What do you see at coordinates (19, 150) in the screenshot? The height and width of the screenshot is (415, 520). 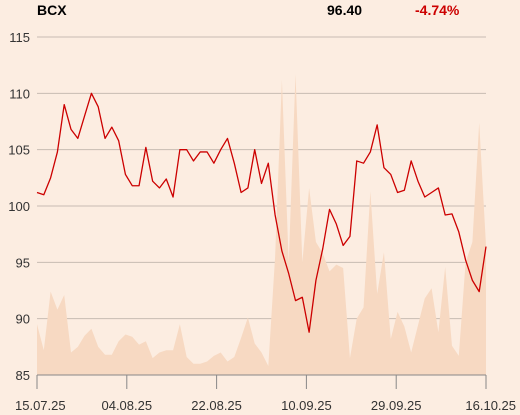 I see `y-tick-label: 105` at bounding box center [19, 150].